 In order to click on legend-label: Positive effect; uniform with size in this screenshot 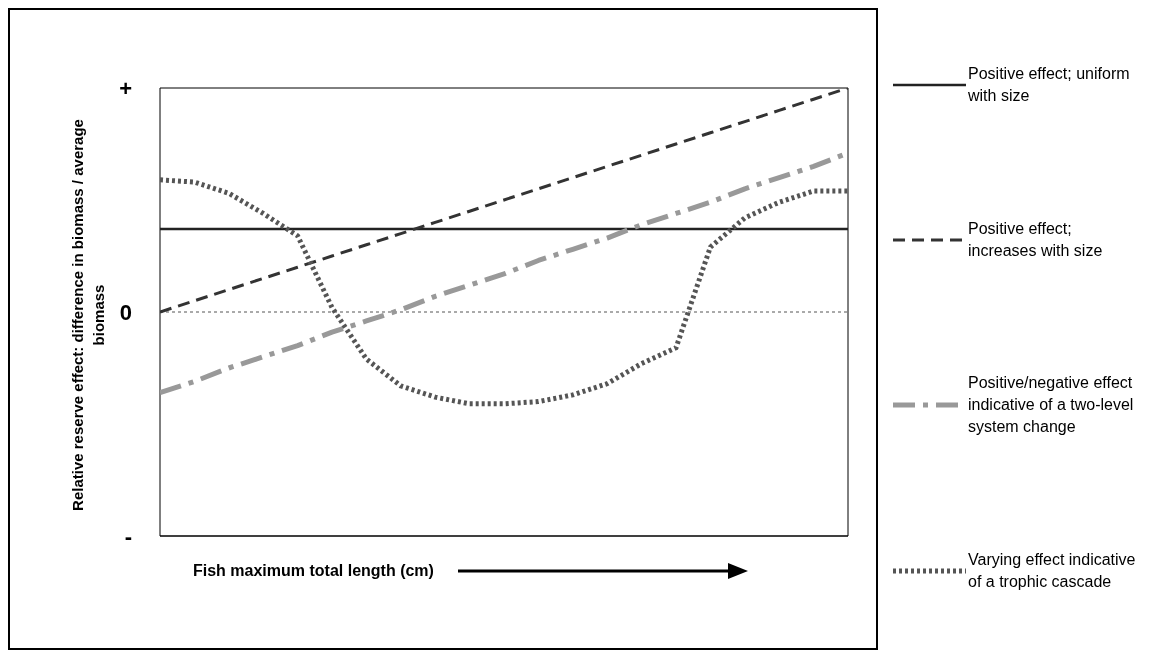, I will do `click(1049, 85)`.